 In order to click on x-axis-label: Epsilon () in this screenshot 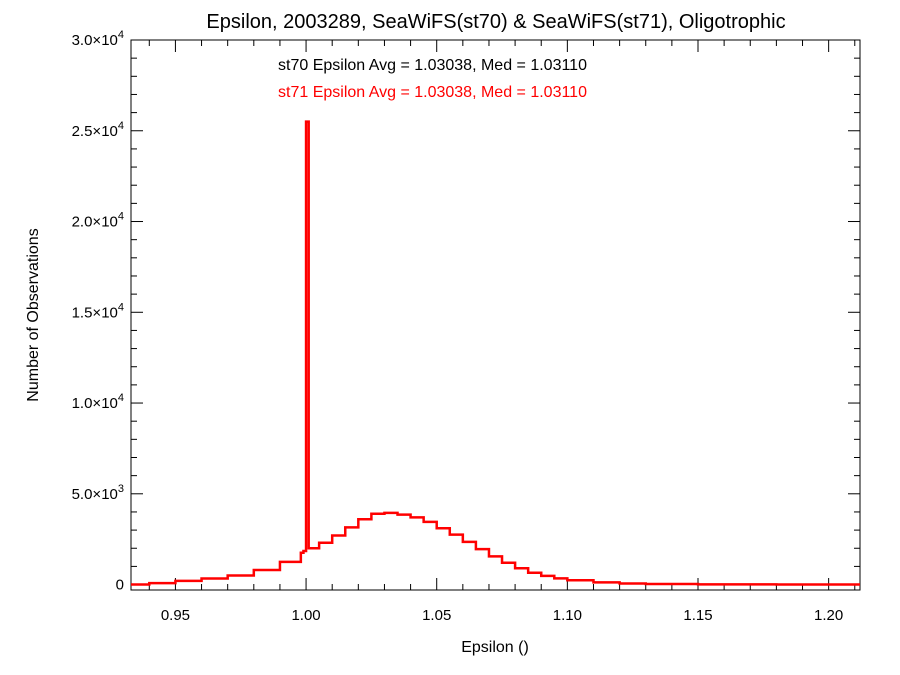, I will do `click(495, 647)`.